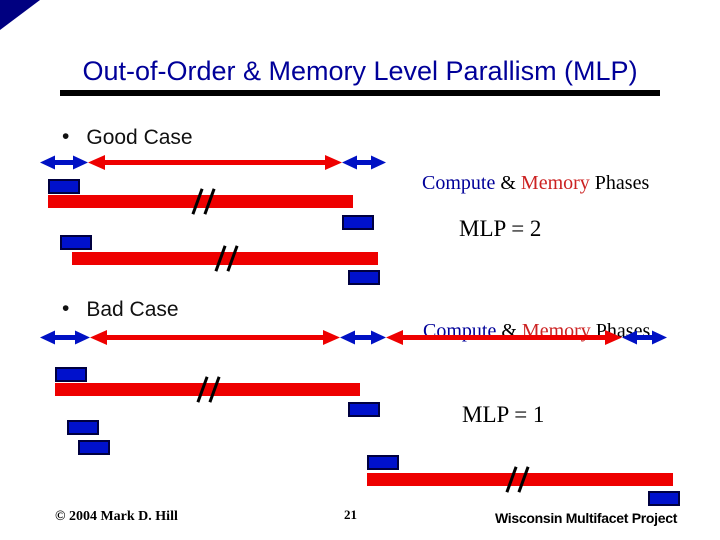 This screenshot has height=540, width=720. Describe the element at coordinates (360, 93) in the screenshot. I see `title-underline` at that location.